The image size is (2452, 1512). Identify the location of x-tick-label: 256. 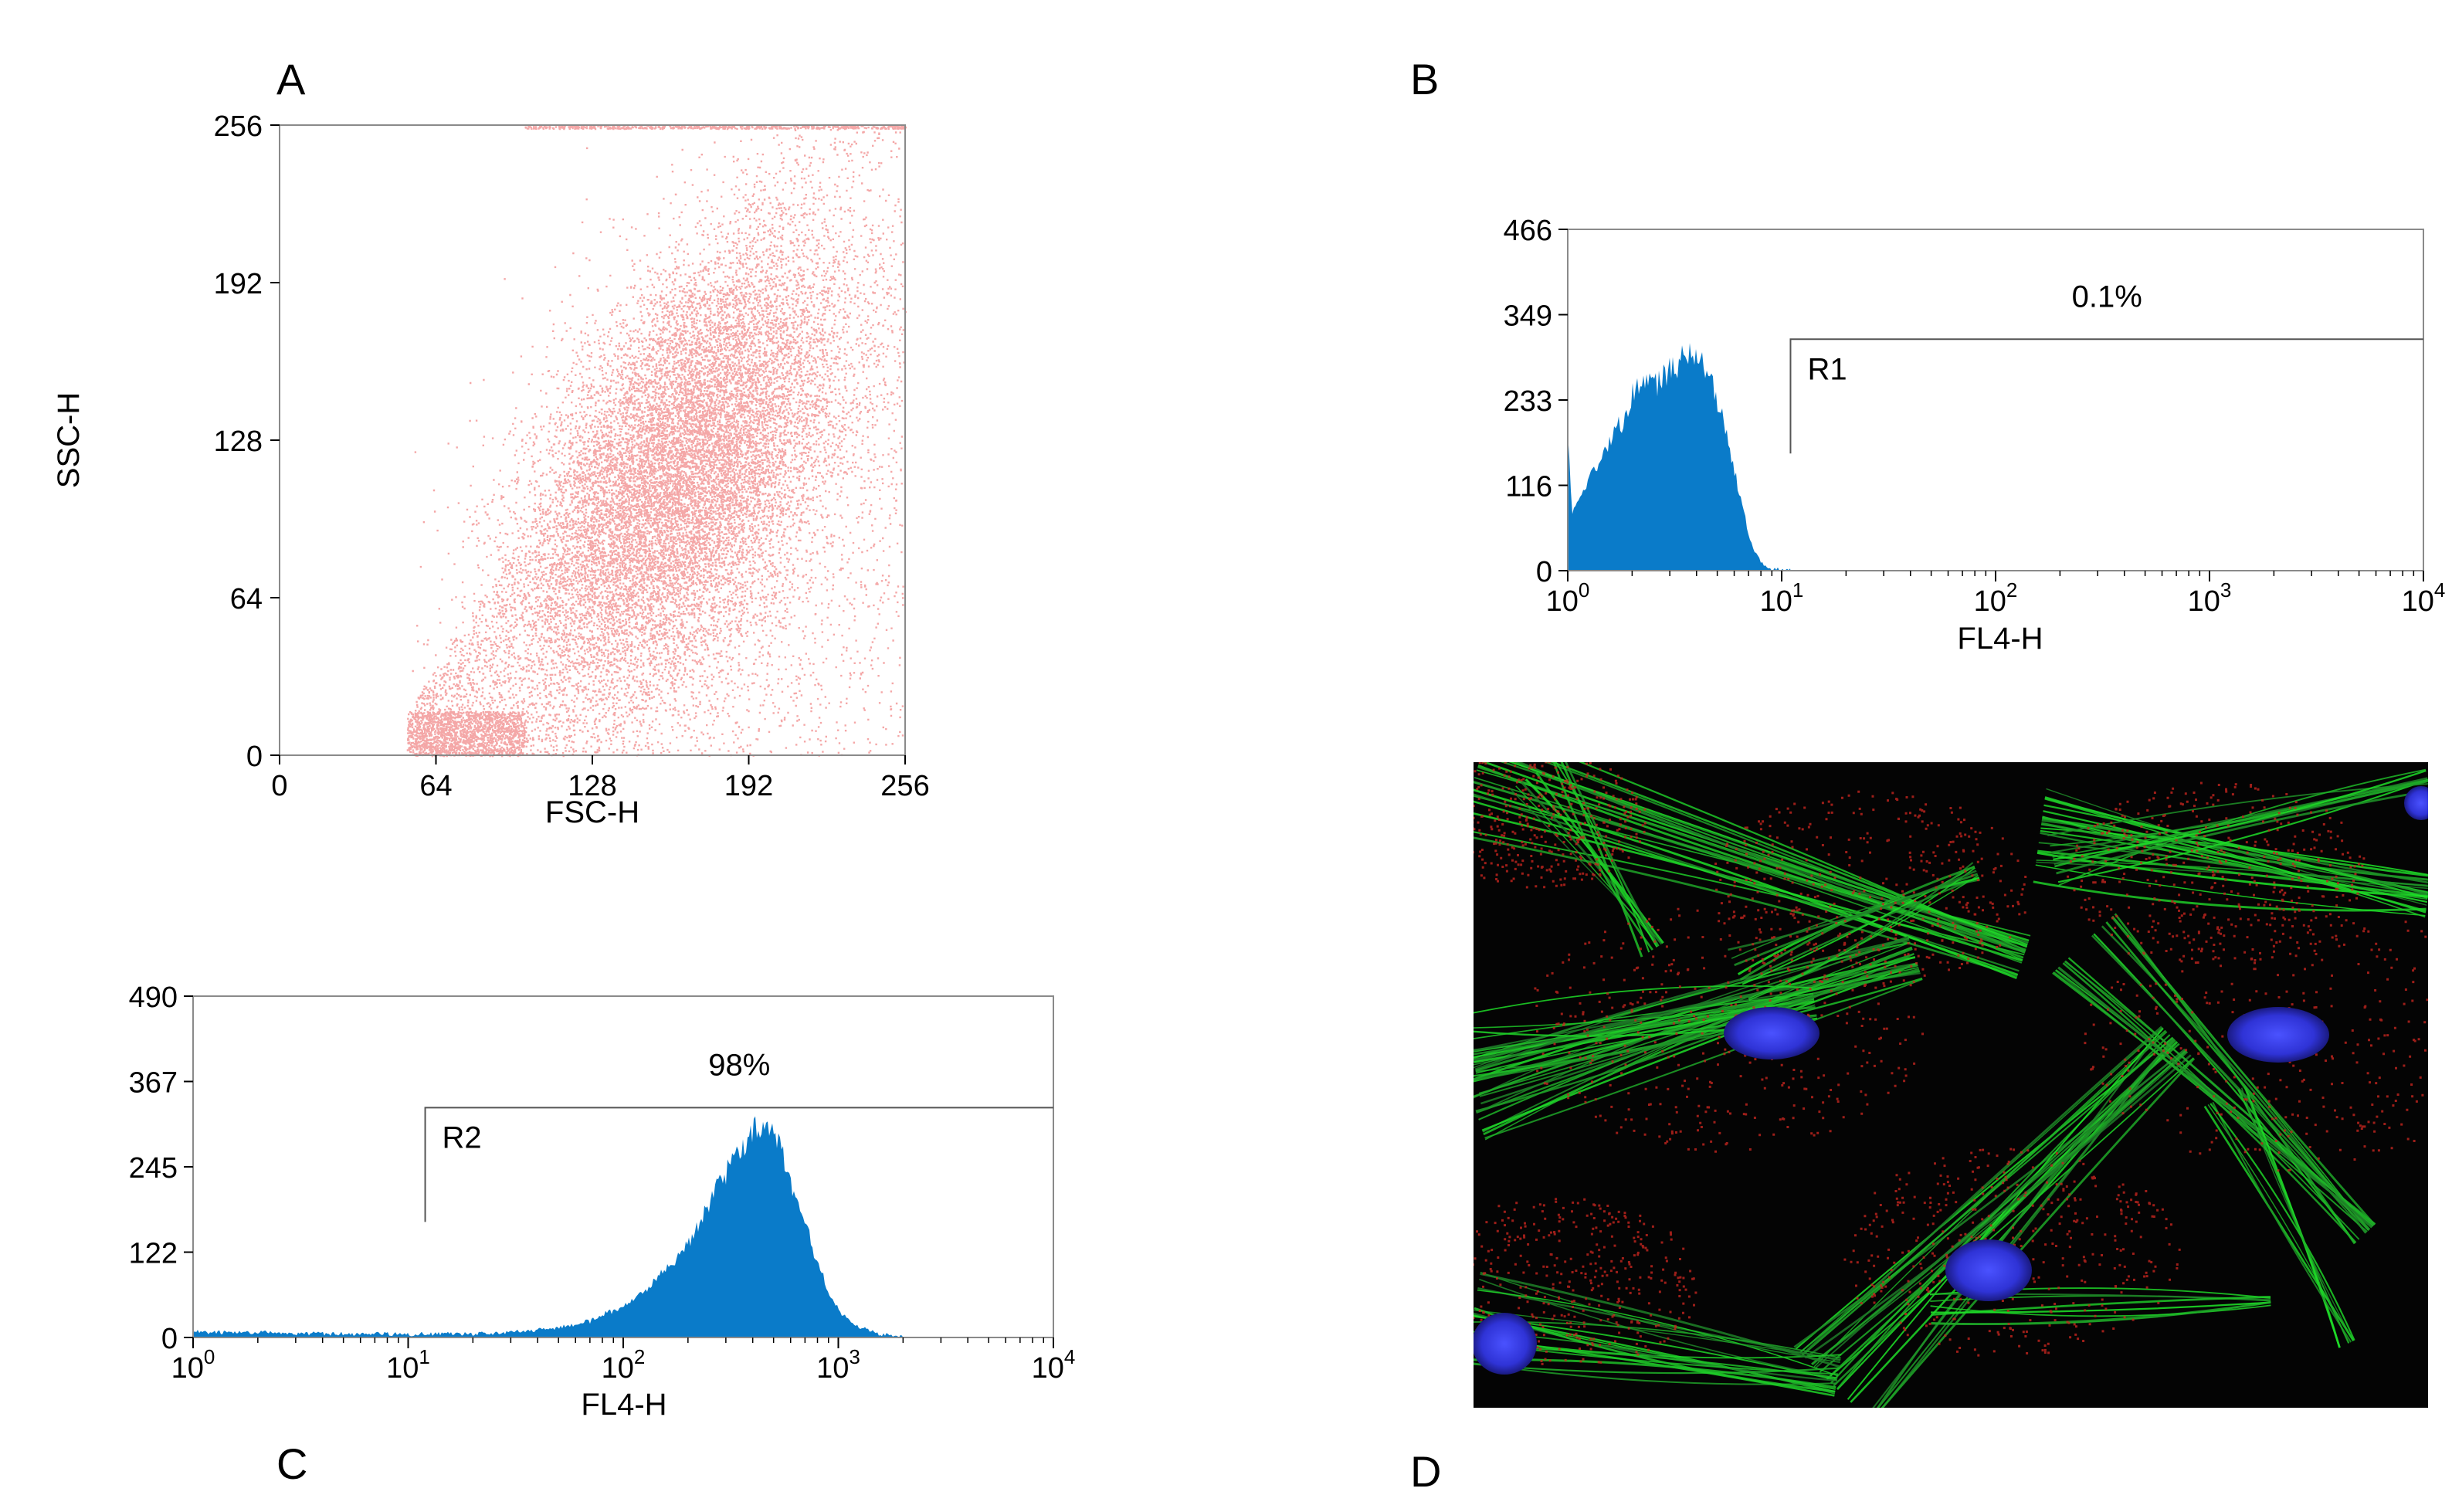
(904, 786).